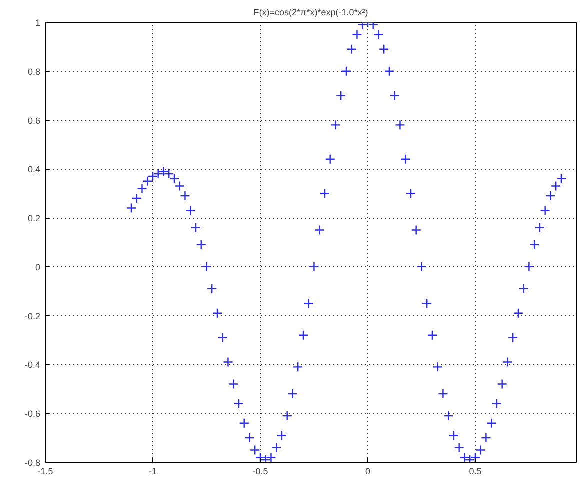 The height and width of the screenshot is (477, 580). I want to click on x-tick-label: -0.5, so click(260, 471).